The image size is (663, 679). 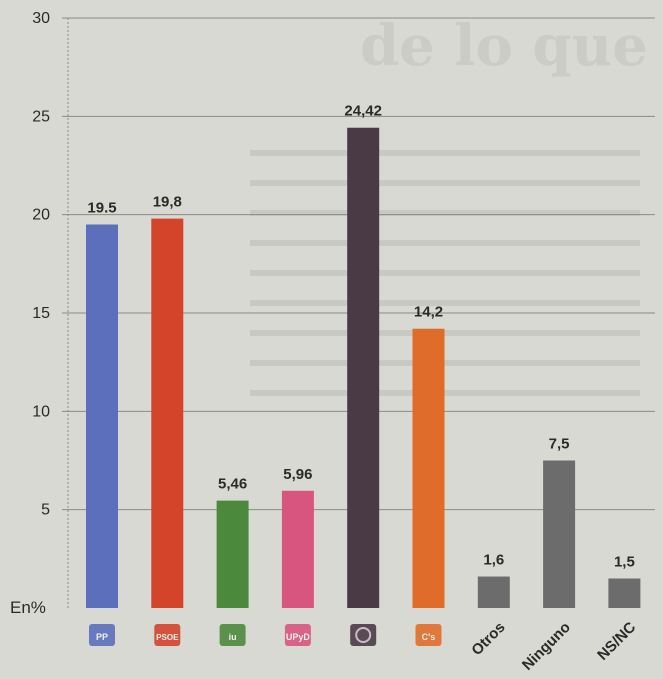 I want to click on logo-text: PP, so click(x=102, y=637).